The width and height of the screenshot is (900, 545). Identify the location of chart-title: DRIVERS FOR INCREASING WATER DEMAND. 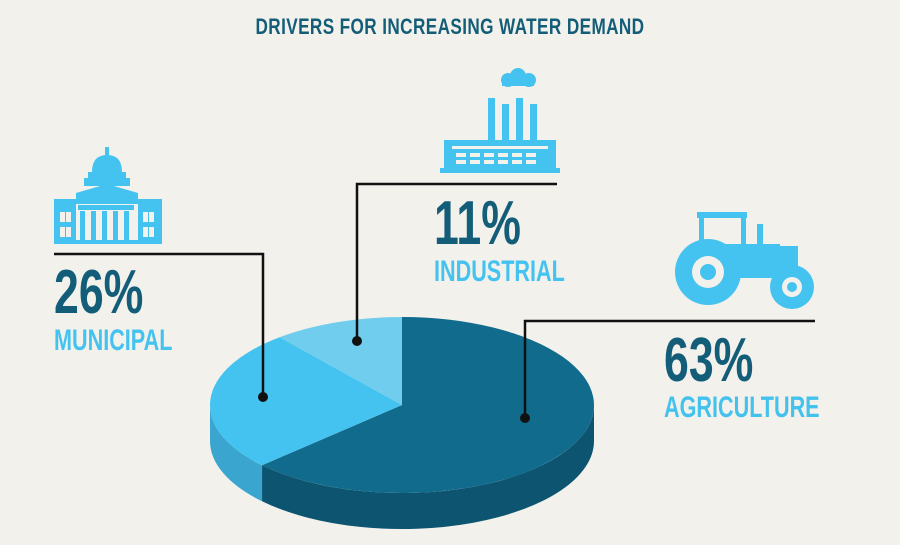
(450, 26).